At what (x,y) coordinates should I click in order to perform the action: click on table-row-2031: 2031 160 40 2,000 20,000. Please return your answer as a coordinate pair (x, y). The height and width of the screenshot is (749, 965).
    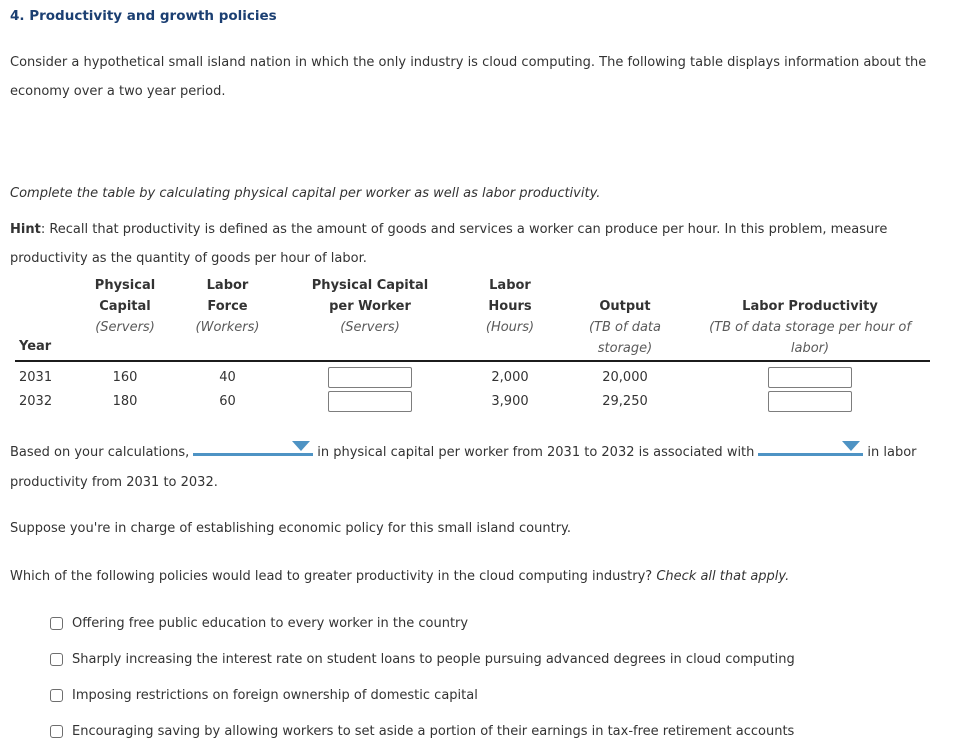
    Looking at the image, I should click on (472, 374).